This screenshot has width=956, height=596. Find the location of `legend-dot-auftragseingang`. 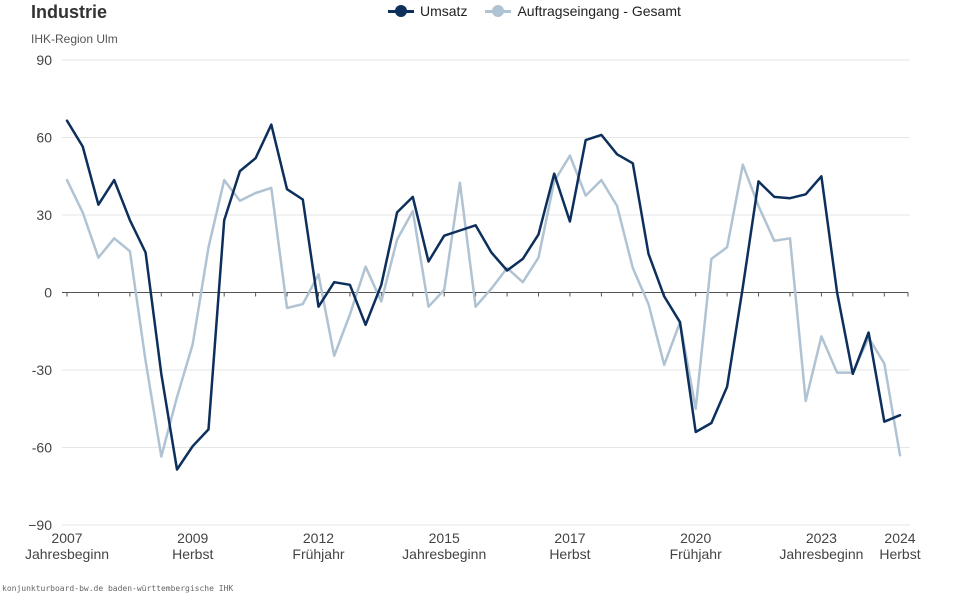

legend-dot-auftragseingang is located at coordinates (498, 11).